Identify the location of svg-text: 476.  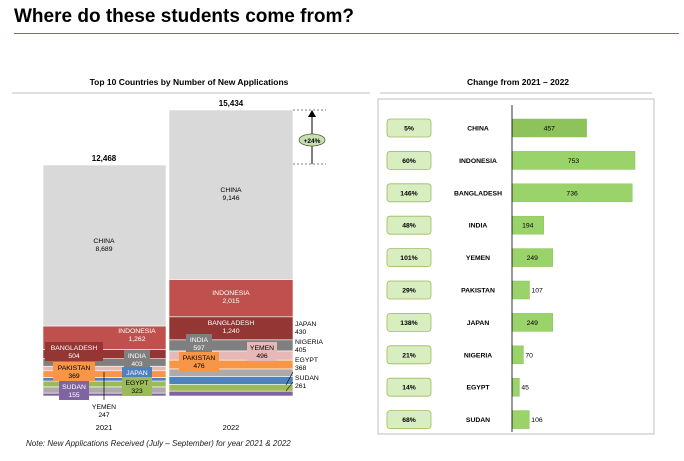
(199, 366).